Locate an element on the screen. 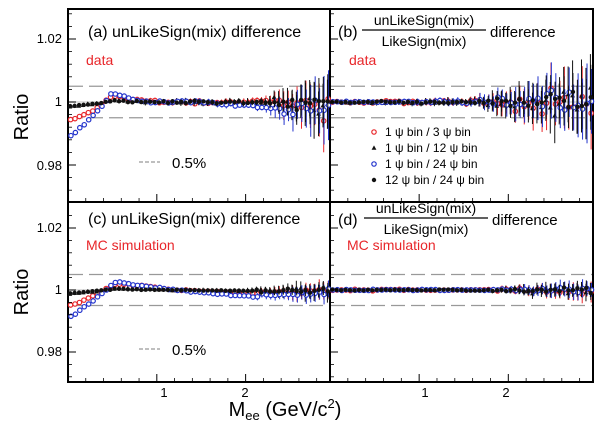 The height and width of the screenshot is (423, 600). xtick-label-right-2: 2 is located at coordinates (505, 392).